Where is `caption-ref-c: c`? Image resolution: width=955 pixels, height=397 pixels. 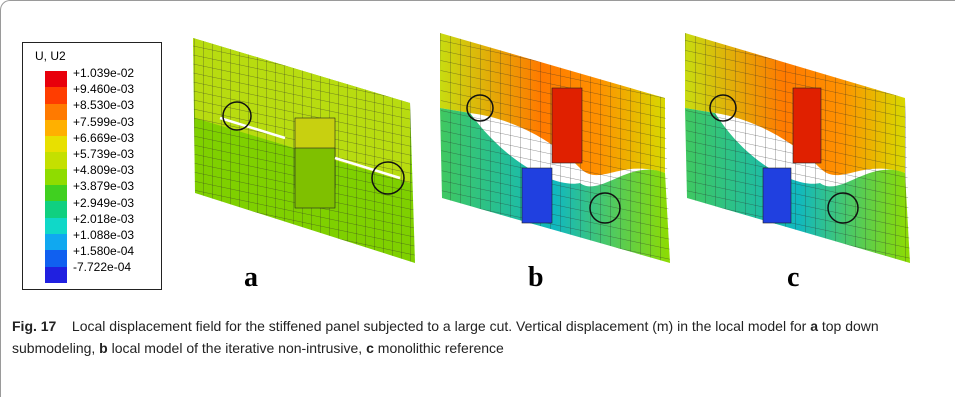 caption-ref-c: c is located at coordinates (370, 348).